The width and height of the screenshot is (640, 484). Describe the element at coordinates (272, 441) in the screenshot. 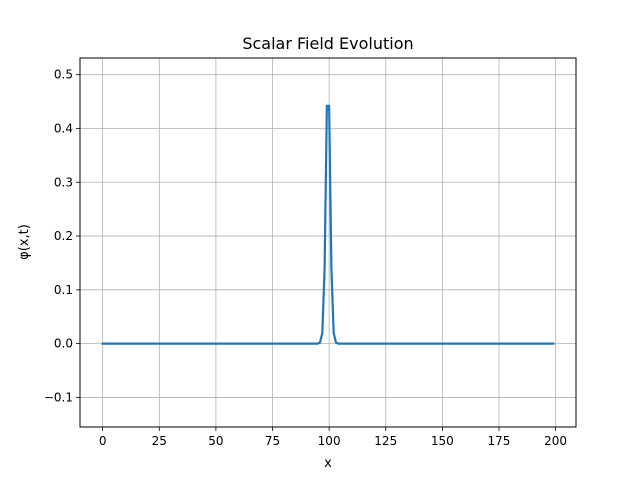

I see `x-tick-label: 75` at that location.